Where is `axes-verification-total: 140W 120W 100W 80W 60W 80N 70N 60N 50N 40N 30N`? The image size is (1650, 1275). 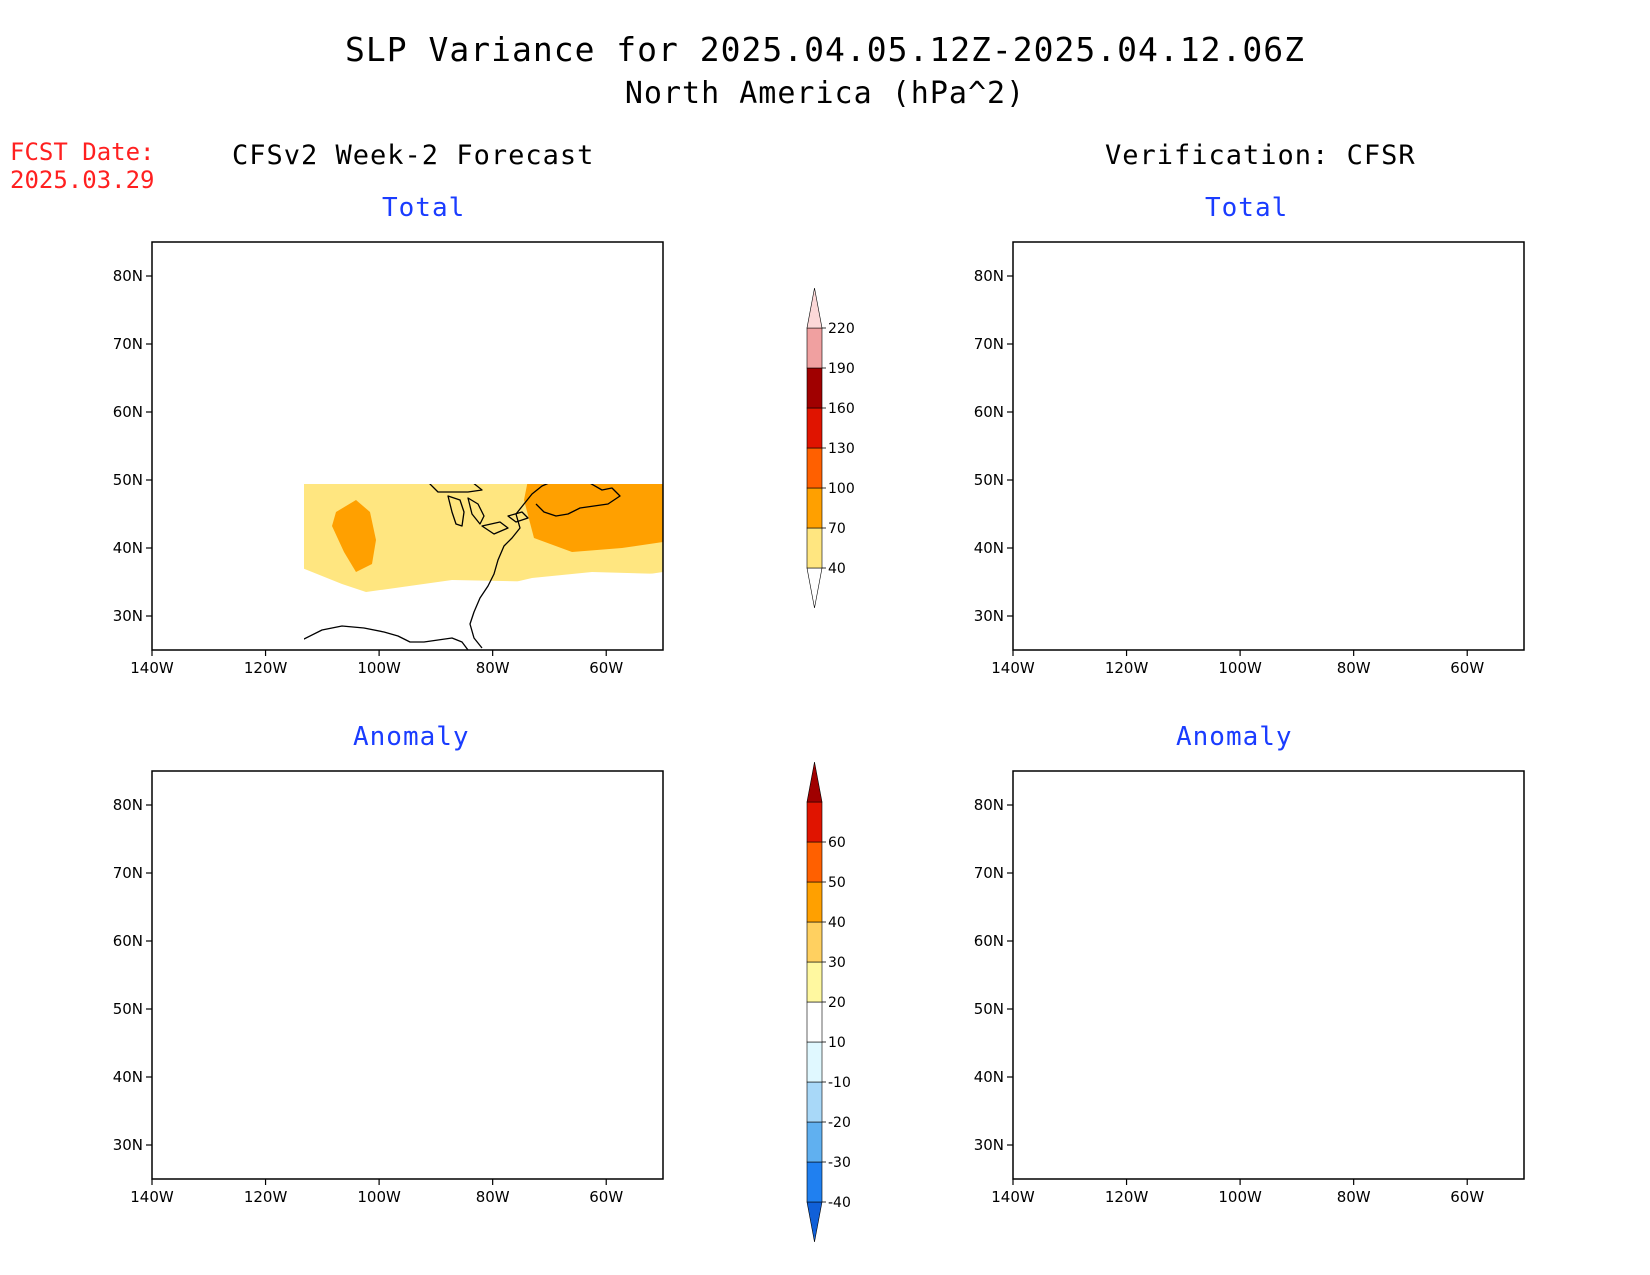 axes-verification-total: 140W 120W 100W 80W 60W 80N 70N 60N 50N 40N 30N is located at coordinates (1229, 472).